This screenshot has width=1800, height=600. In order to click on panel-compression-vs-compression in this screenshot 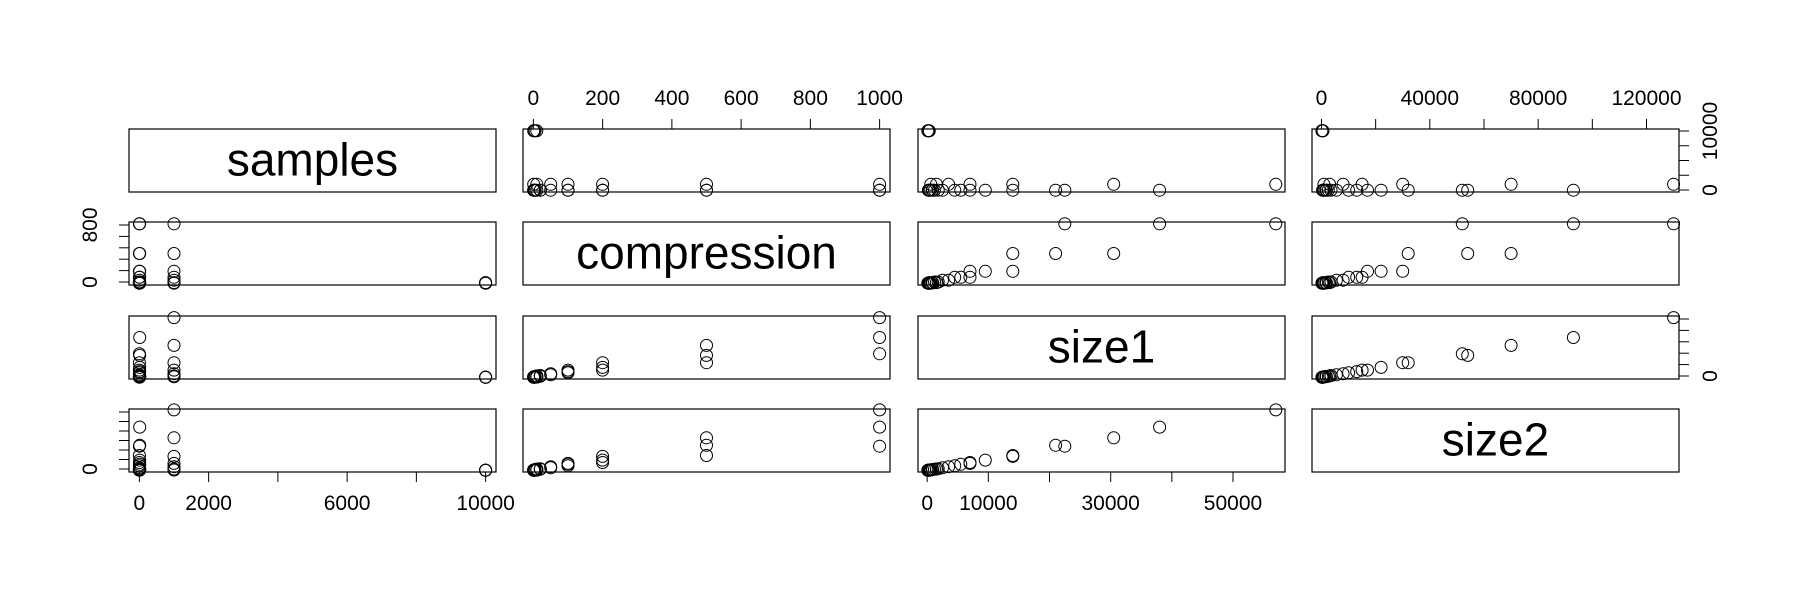, I will do `click(706, 253)`.